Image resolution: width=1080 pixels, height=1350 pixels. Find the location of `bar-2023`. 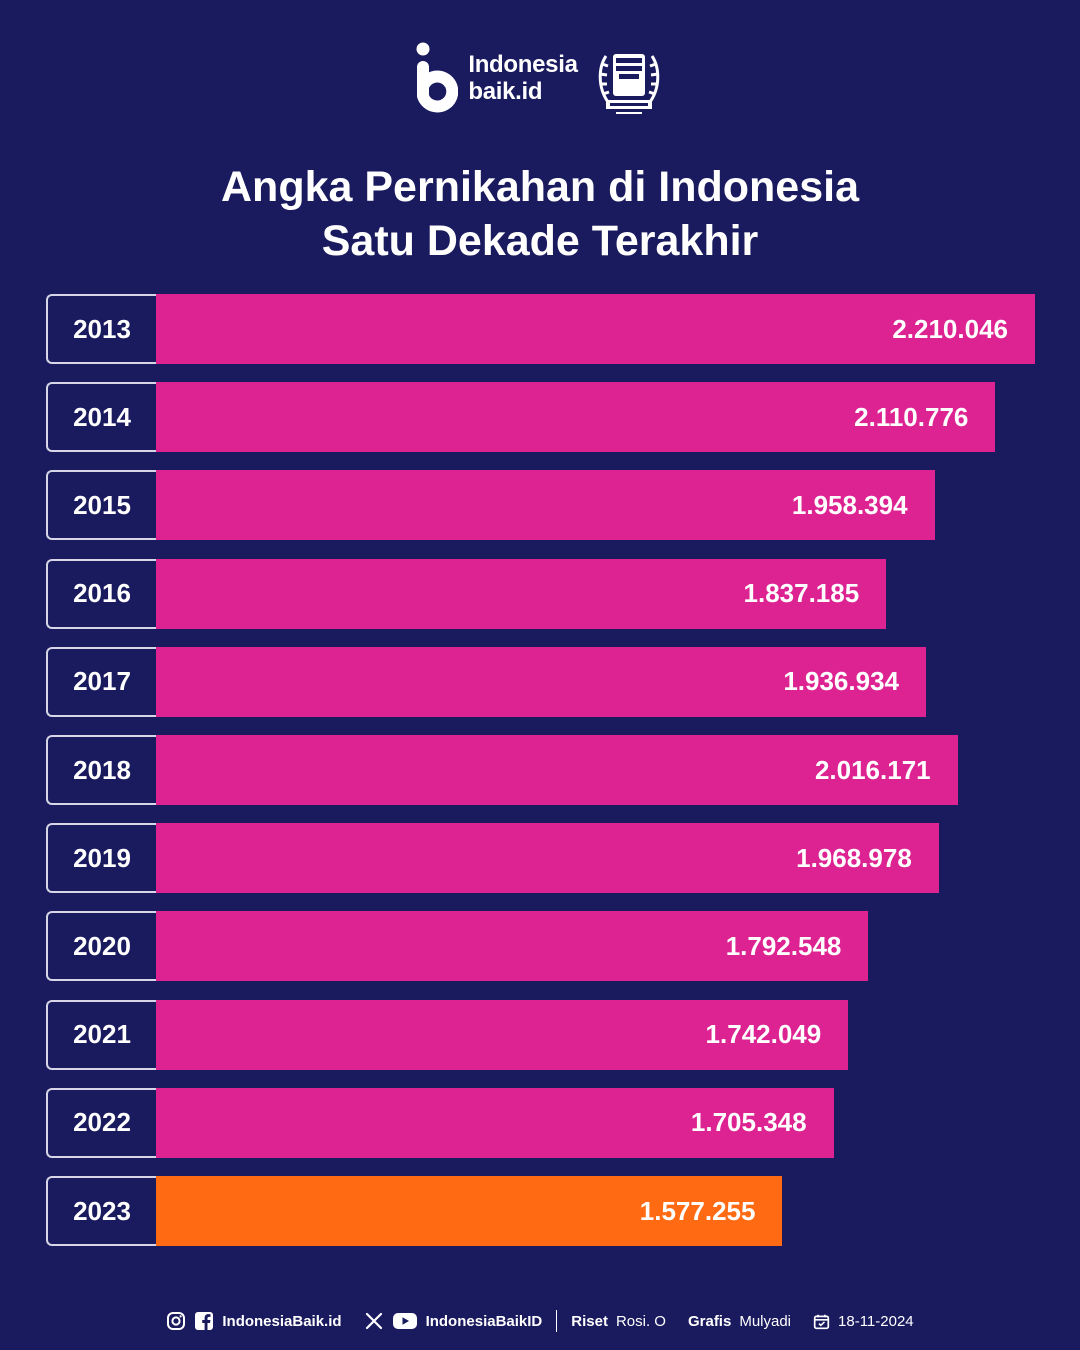

bar-2023 is located at coordinates (468, 1211).